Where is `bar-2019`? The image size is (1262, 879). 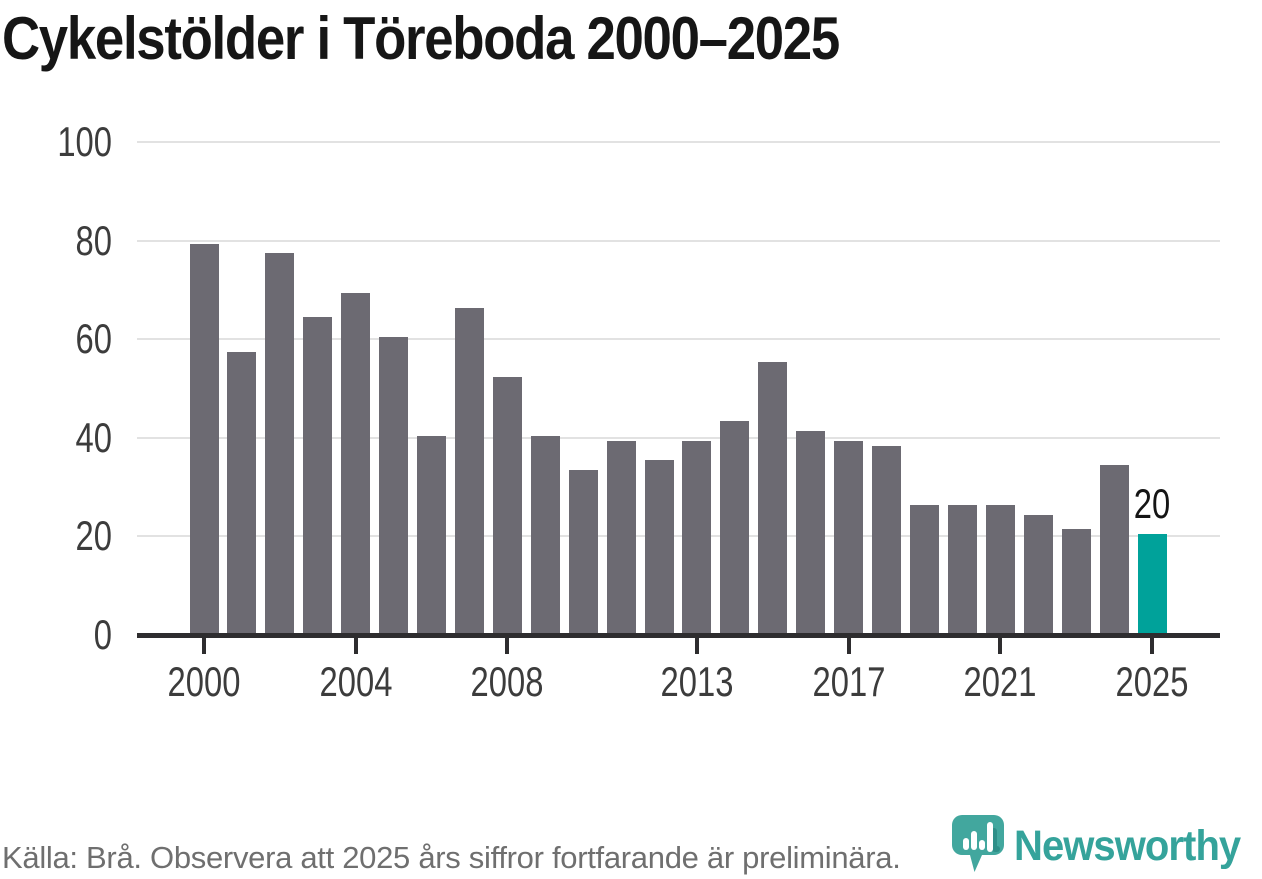 bar-2019 is located at coordinates (924, 569).